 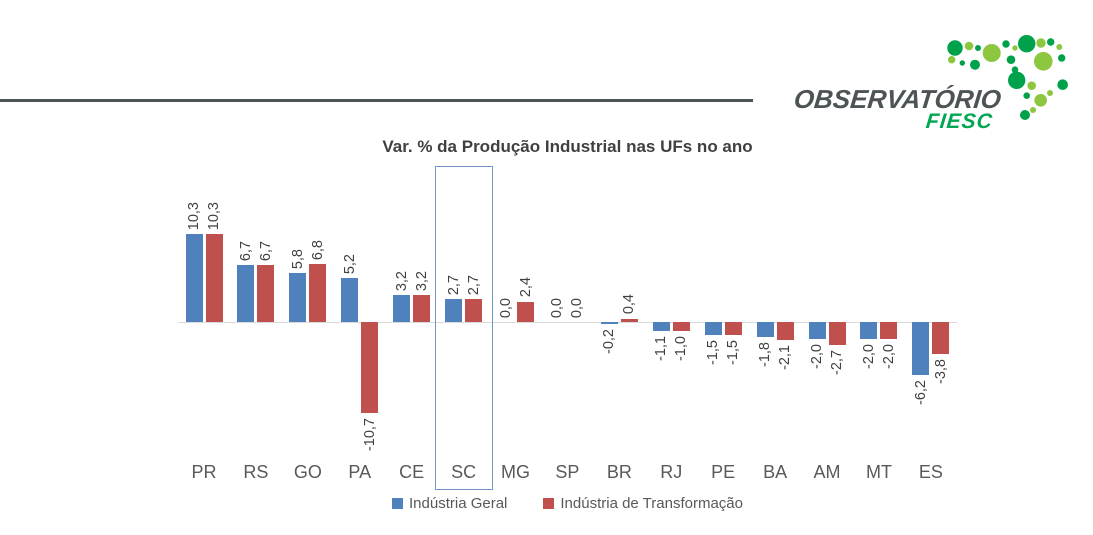 I want to click on bar-geral-MT, so click(x=869, y=330).